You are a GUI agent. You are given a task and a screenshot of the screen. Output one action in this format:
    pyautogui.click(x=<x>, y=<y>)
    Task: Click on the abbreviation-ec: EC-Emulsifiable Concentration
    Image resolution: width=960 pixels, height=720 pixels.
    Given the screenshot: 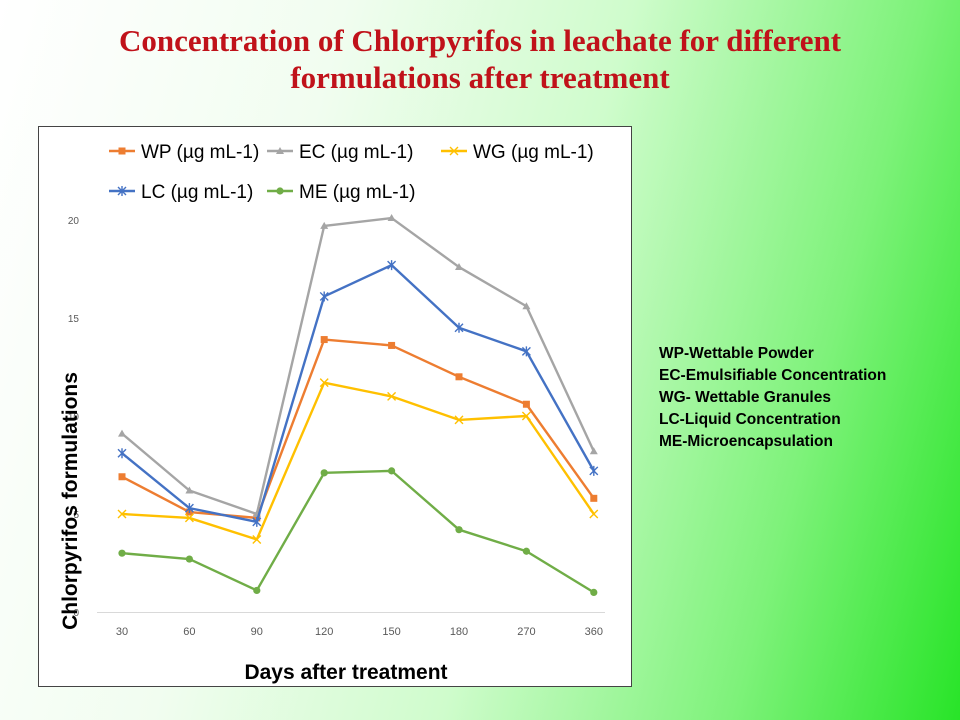 What is the action you would take?
    pyautogui.click(x=773, y=375)
    